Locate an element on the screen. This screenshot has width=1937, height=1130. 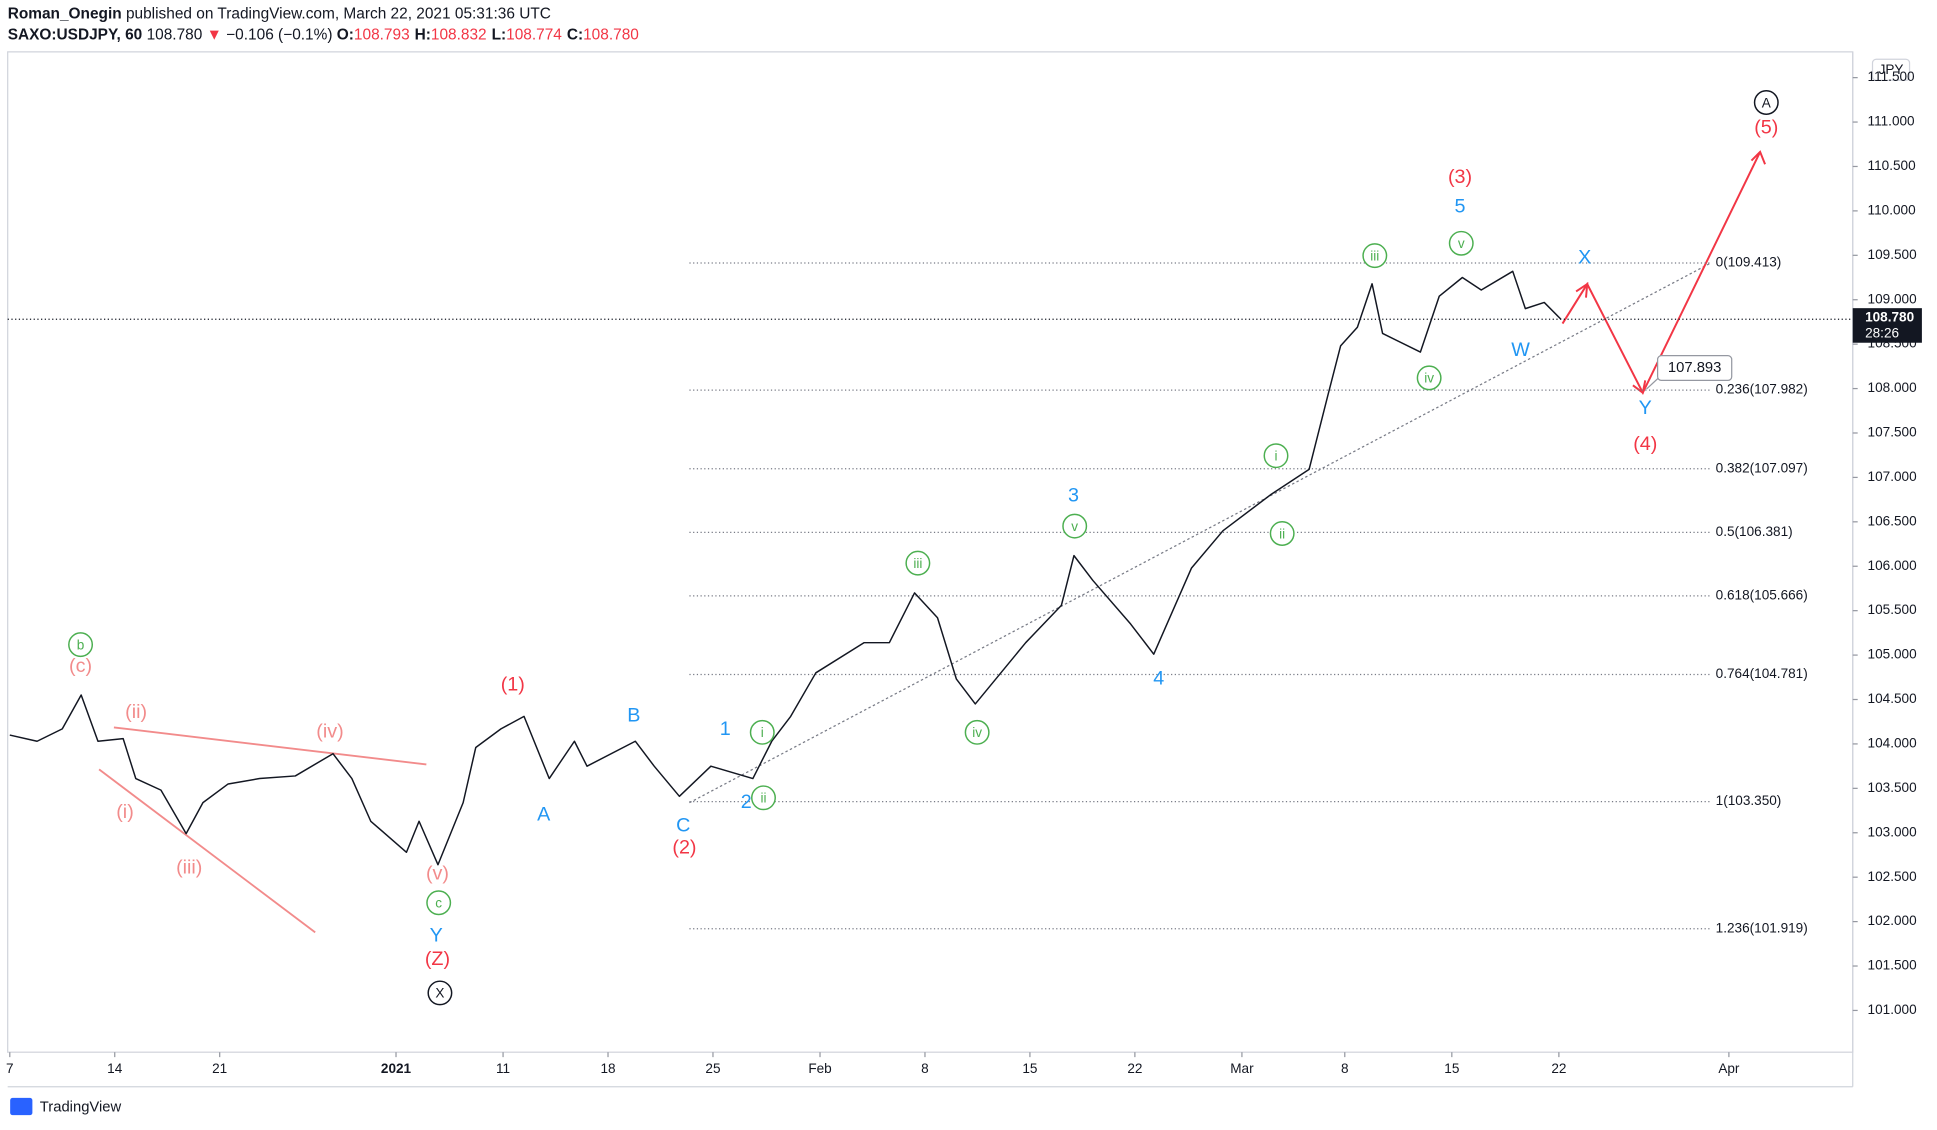
wave-label: (v) is located at coordinates (437, 874).